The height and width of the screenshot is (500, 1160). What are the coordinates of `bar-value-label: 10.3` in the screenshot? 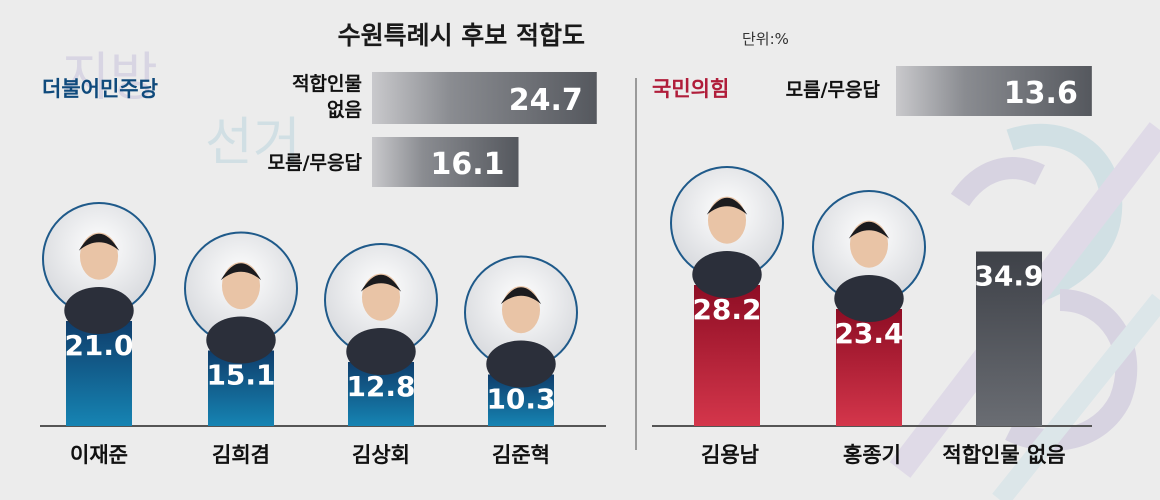 It's located at (520, 399).